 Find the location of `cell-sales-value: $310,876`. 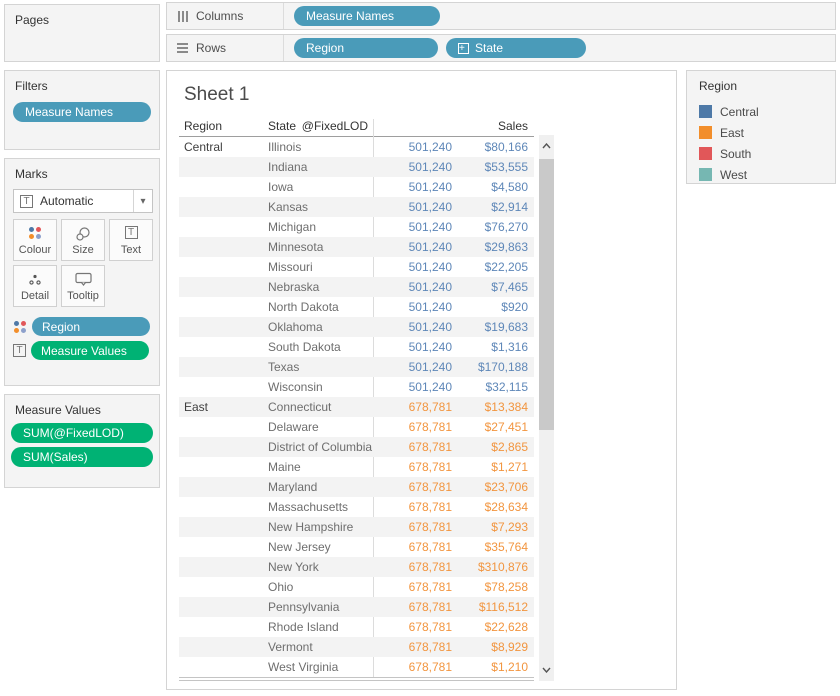

cell-sales-value: $310,876 is located at coordinates (502, 567).